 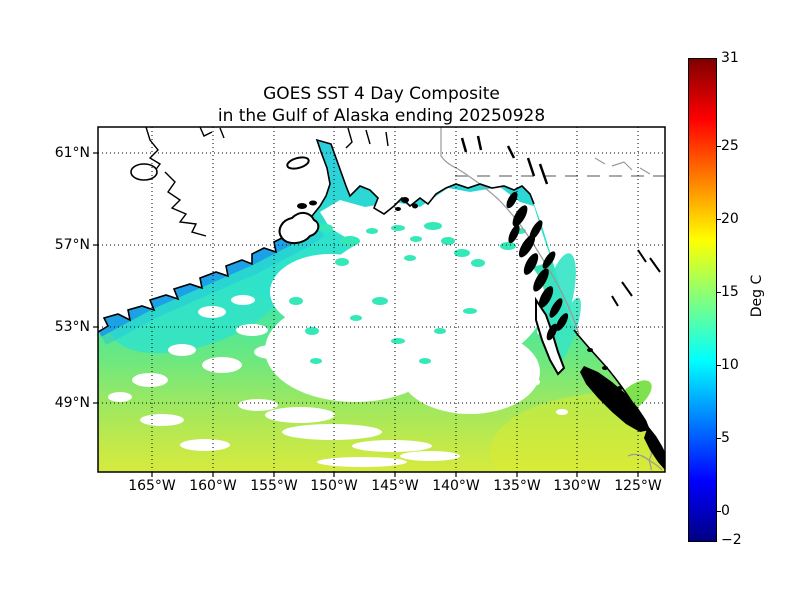 What do you see at coordinates (757, 296) in the screenshot?
I see `colorbar-unit-label: Deg C` at bounding box center [757, 296].